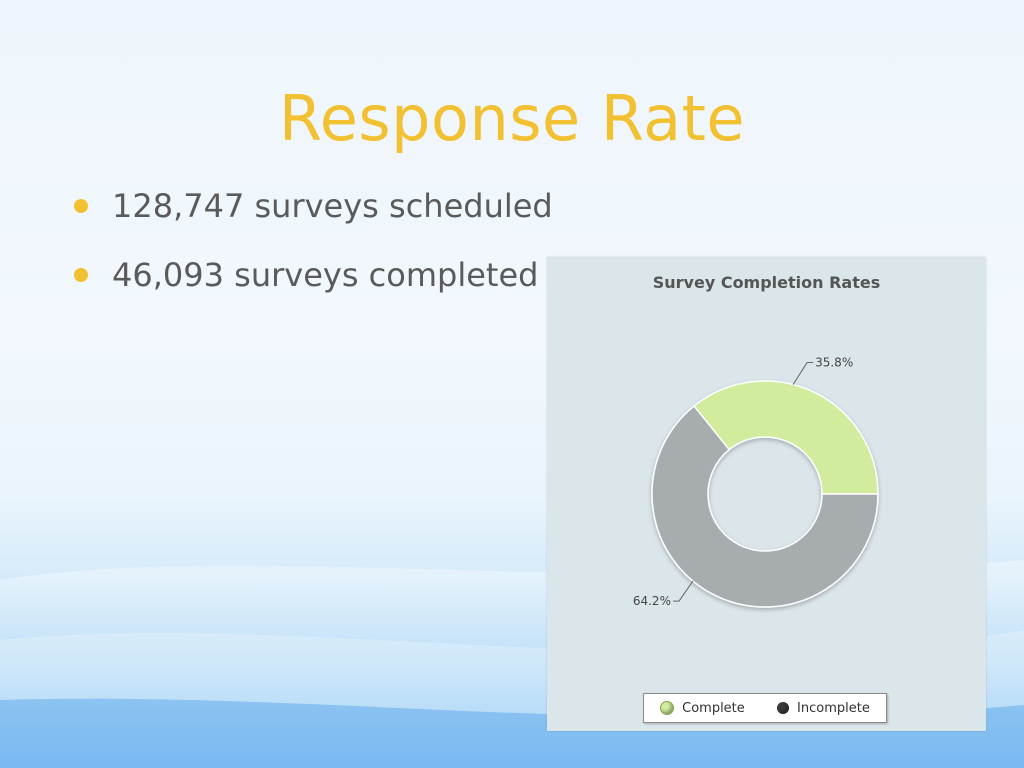  I want to click on data-label: 64.2%, so click(652, 601).